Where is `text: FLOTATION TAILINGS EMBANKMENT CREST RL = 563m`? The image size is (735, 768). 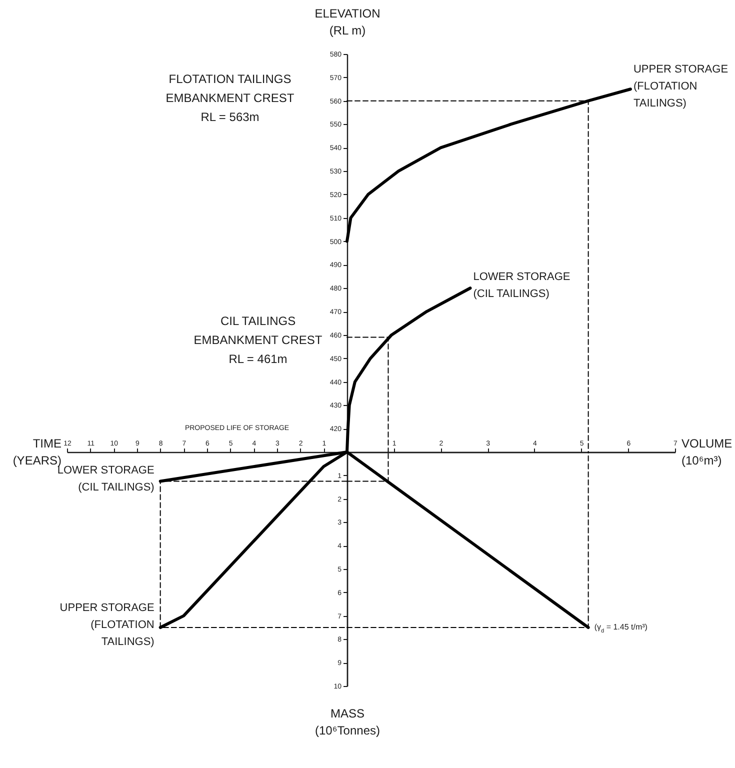 text: FLOTATION TAILINGS EMBANKMENT CREST RL = 563m is located at coordinates (230, 98).